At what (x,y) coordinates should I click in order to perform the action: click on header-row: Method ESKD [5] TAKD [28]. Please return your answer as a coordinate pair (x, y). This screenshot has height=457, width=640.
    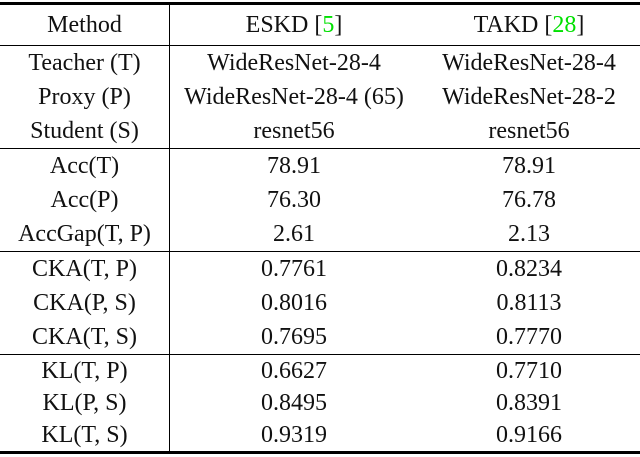
    Looking at the image, I should click on (320, 25).